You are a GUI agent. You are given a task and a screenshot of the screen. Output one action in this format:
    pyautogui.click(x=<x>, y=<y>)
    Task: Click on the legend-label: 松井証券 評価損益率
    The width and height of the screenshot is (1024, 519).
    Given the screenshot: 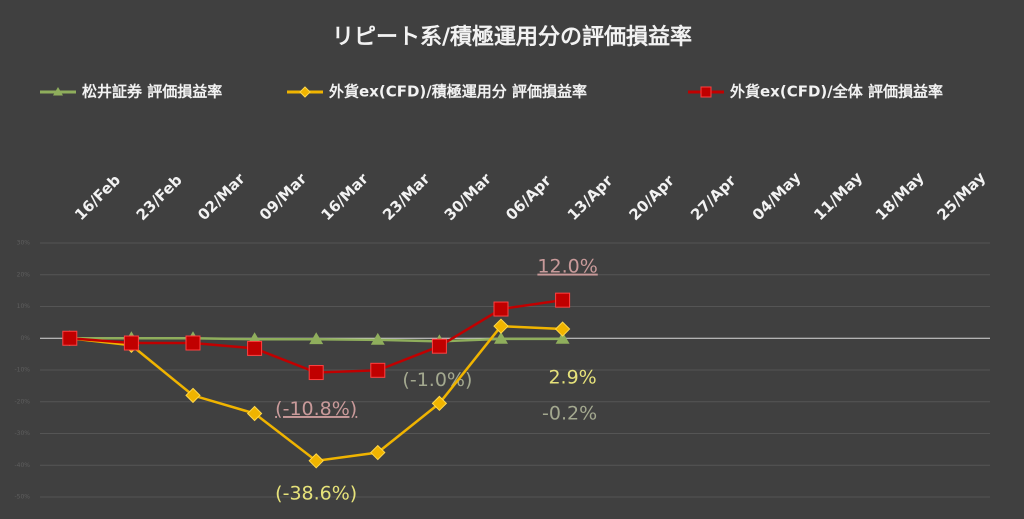 What is the action you would take?
    pyautogui.click(x=152, y=92)
    